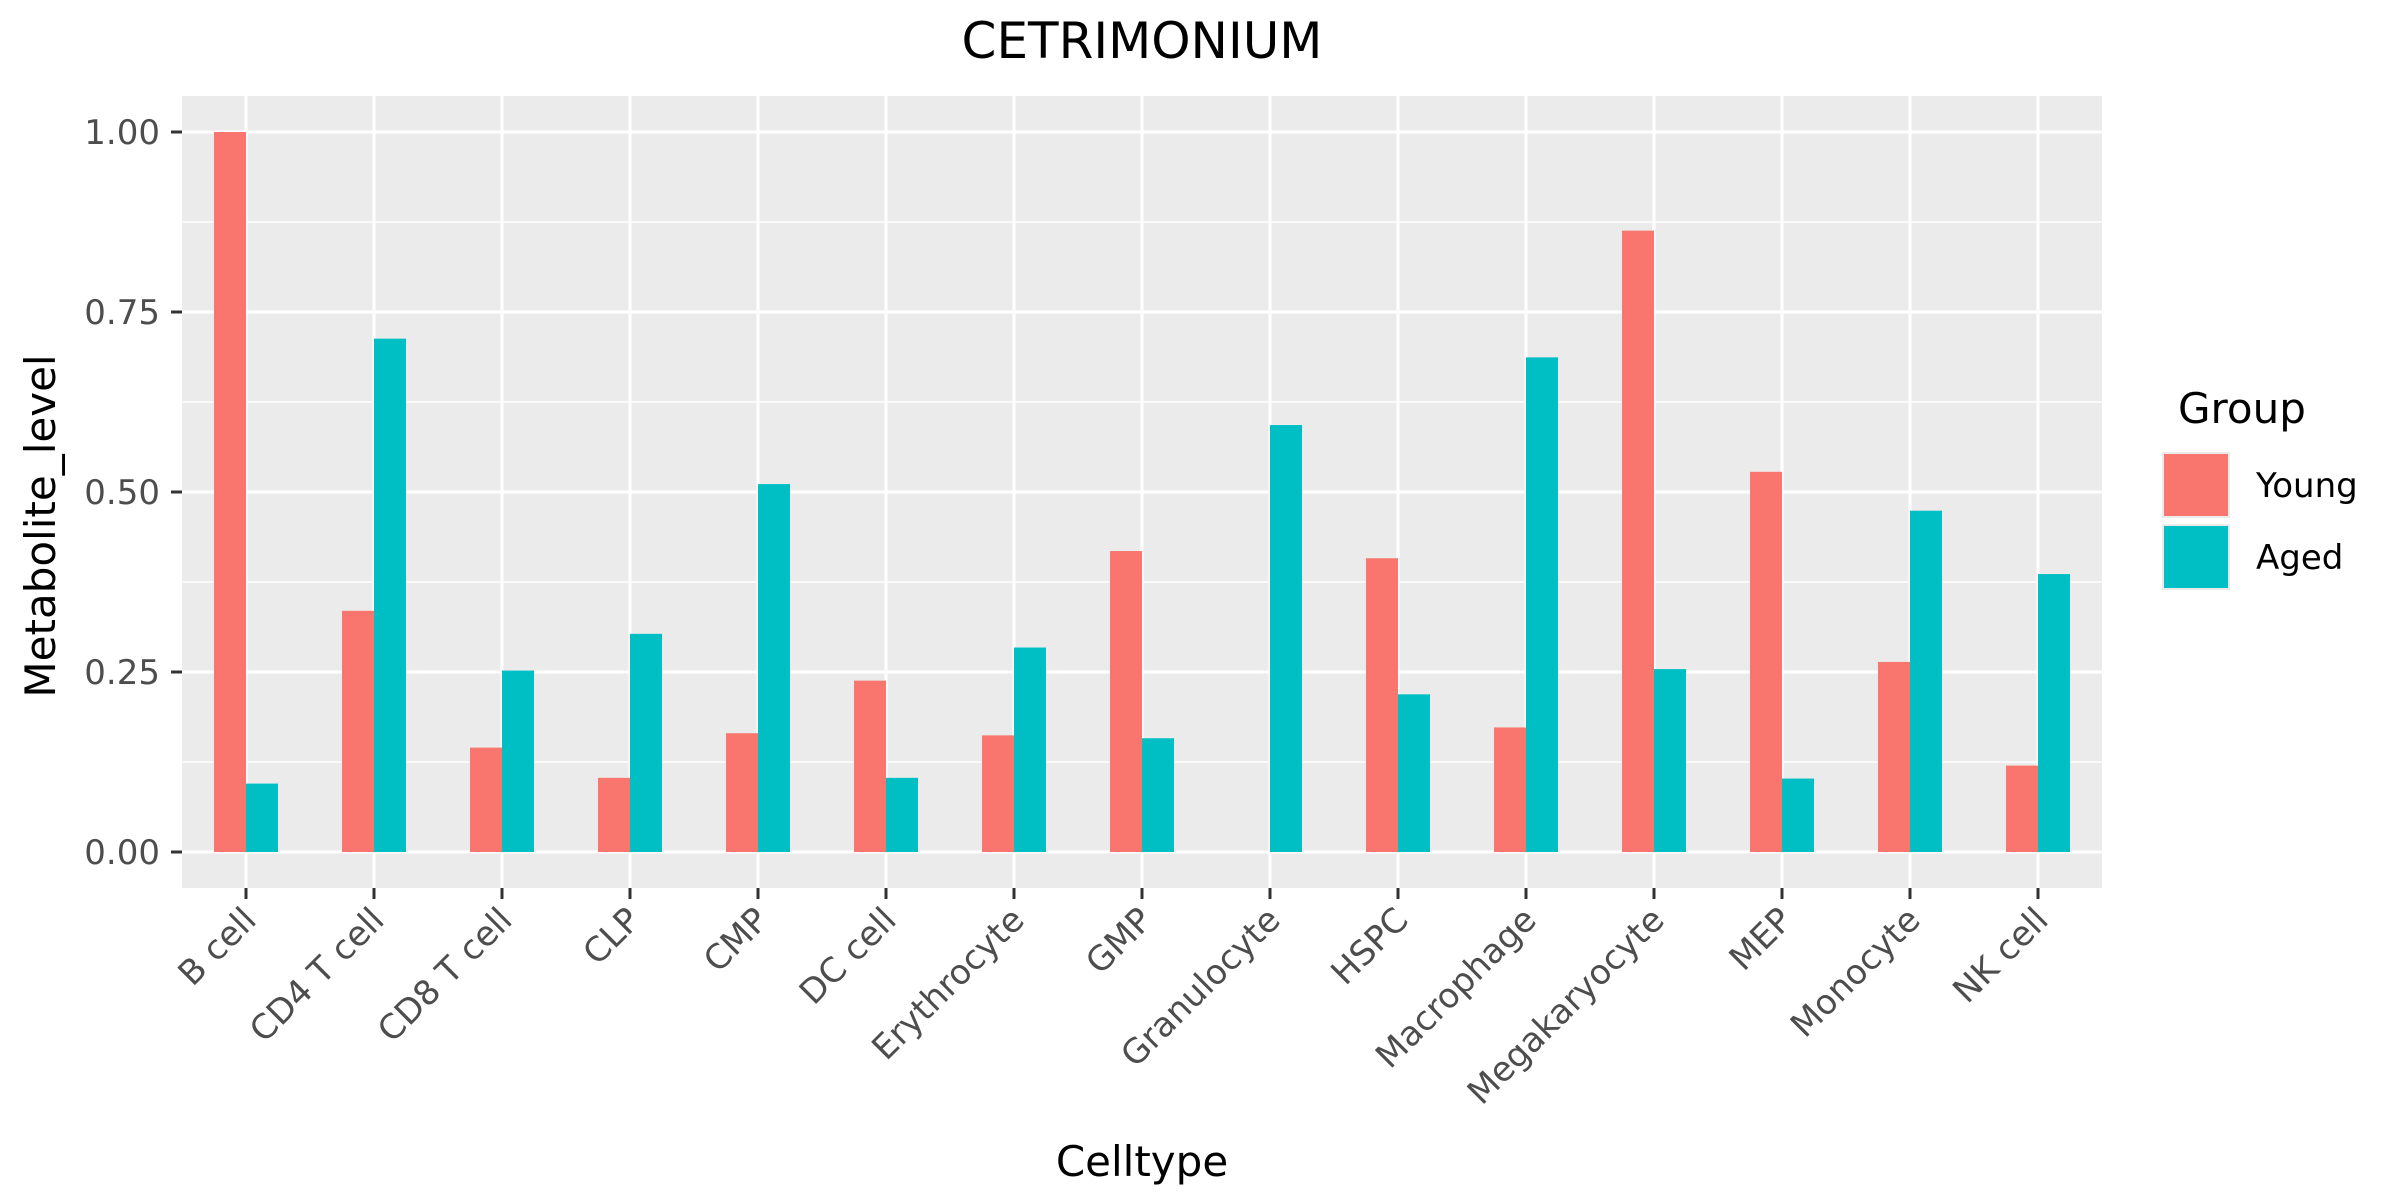 This screenshot has width=2400, height=1204. Describe the element at coordinates (358, 731) in the screenshot. I see `bar-young-cd4-t-cell` at that location.